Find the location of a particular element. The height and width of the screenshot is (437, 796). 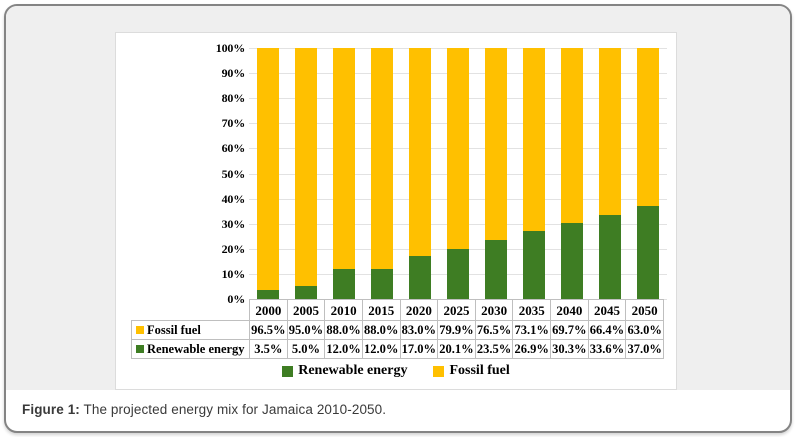

year-header-cell-2035: 2035 is located at coordinates (531, 310).